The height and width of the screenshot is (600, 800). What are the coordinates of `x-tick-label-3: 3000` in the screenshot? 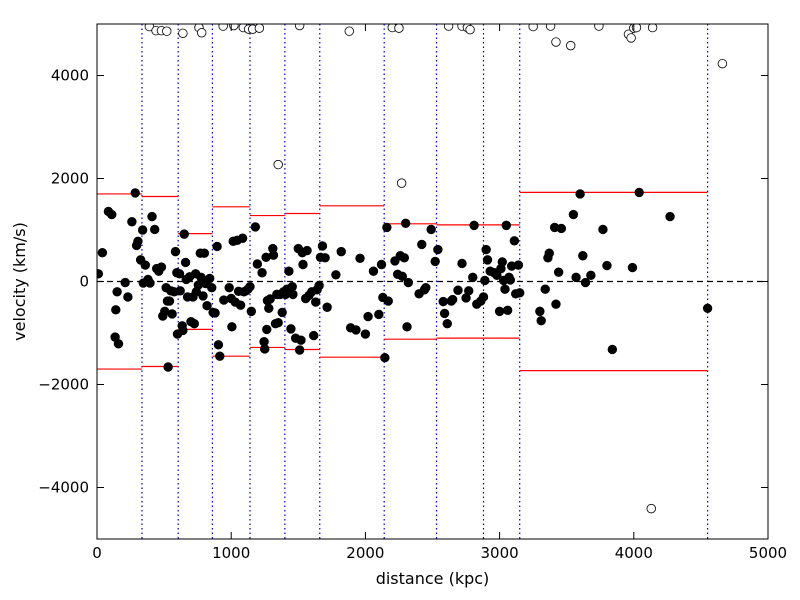 It's located at (500, 553).